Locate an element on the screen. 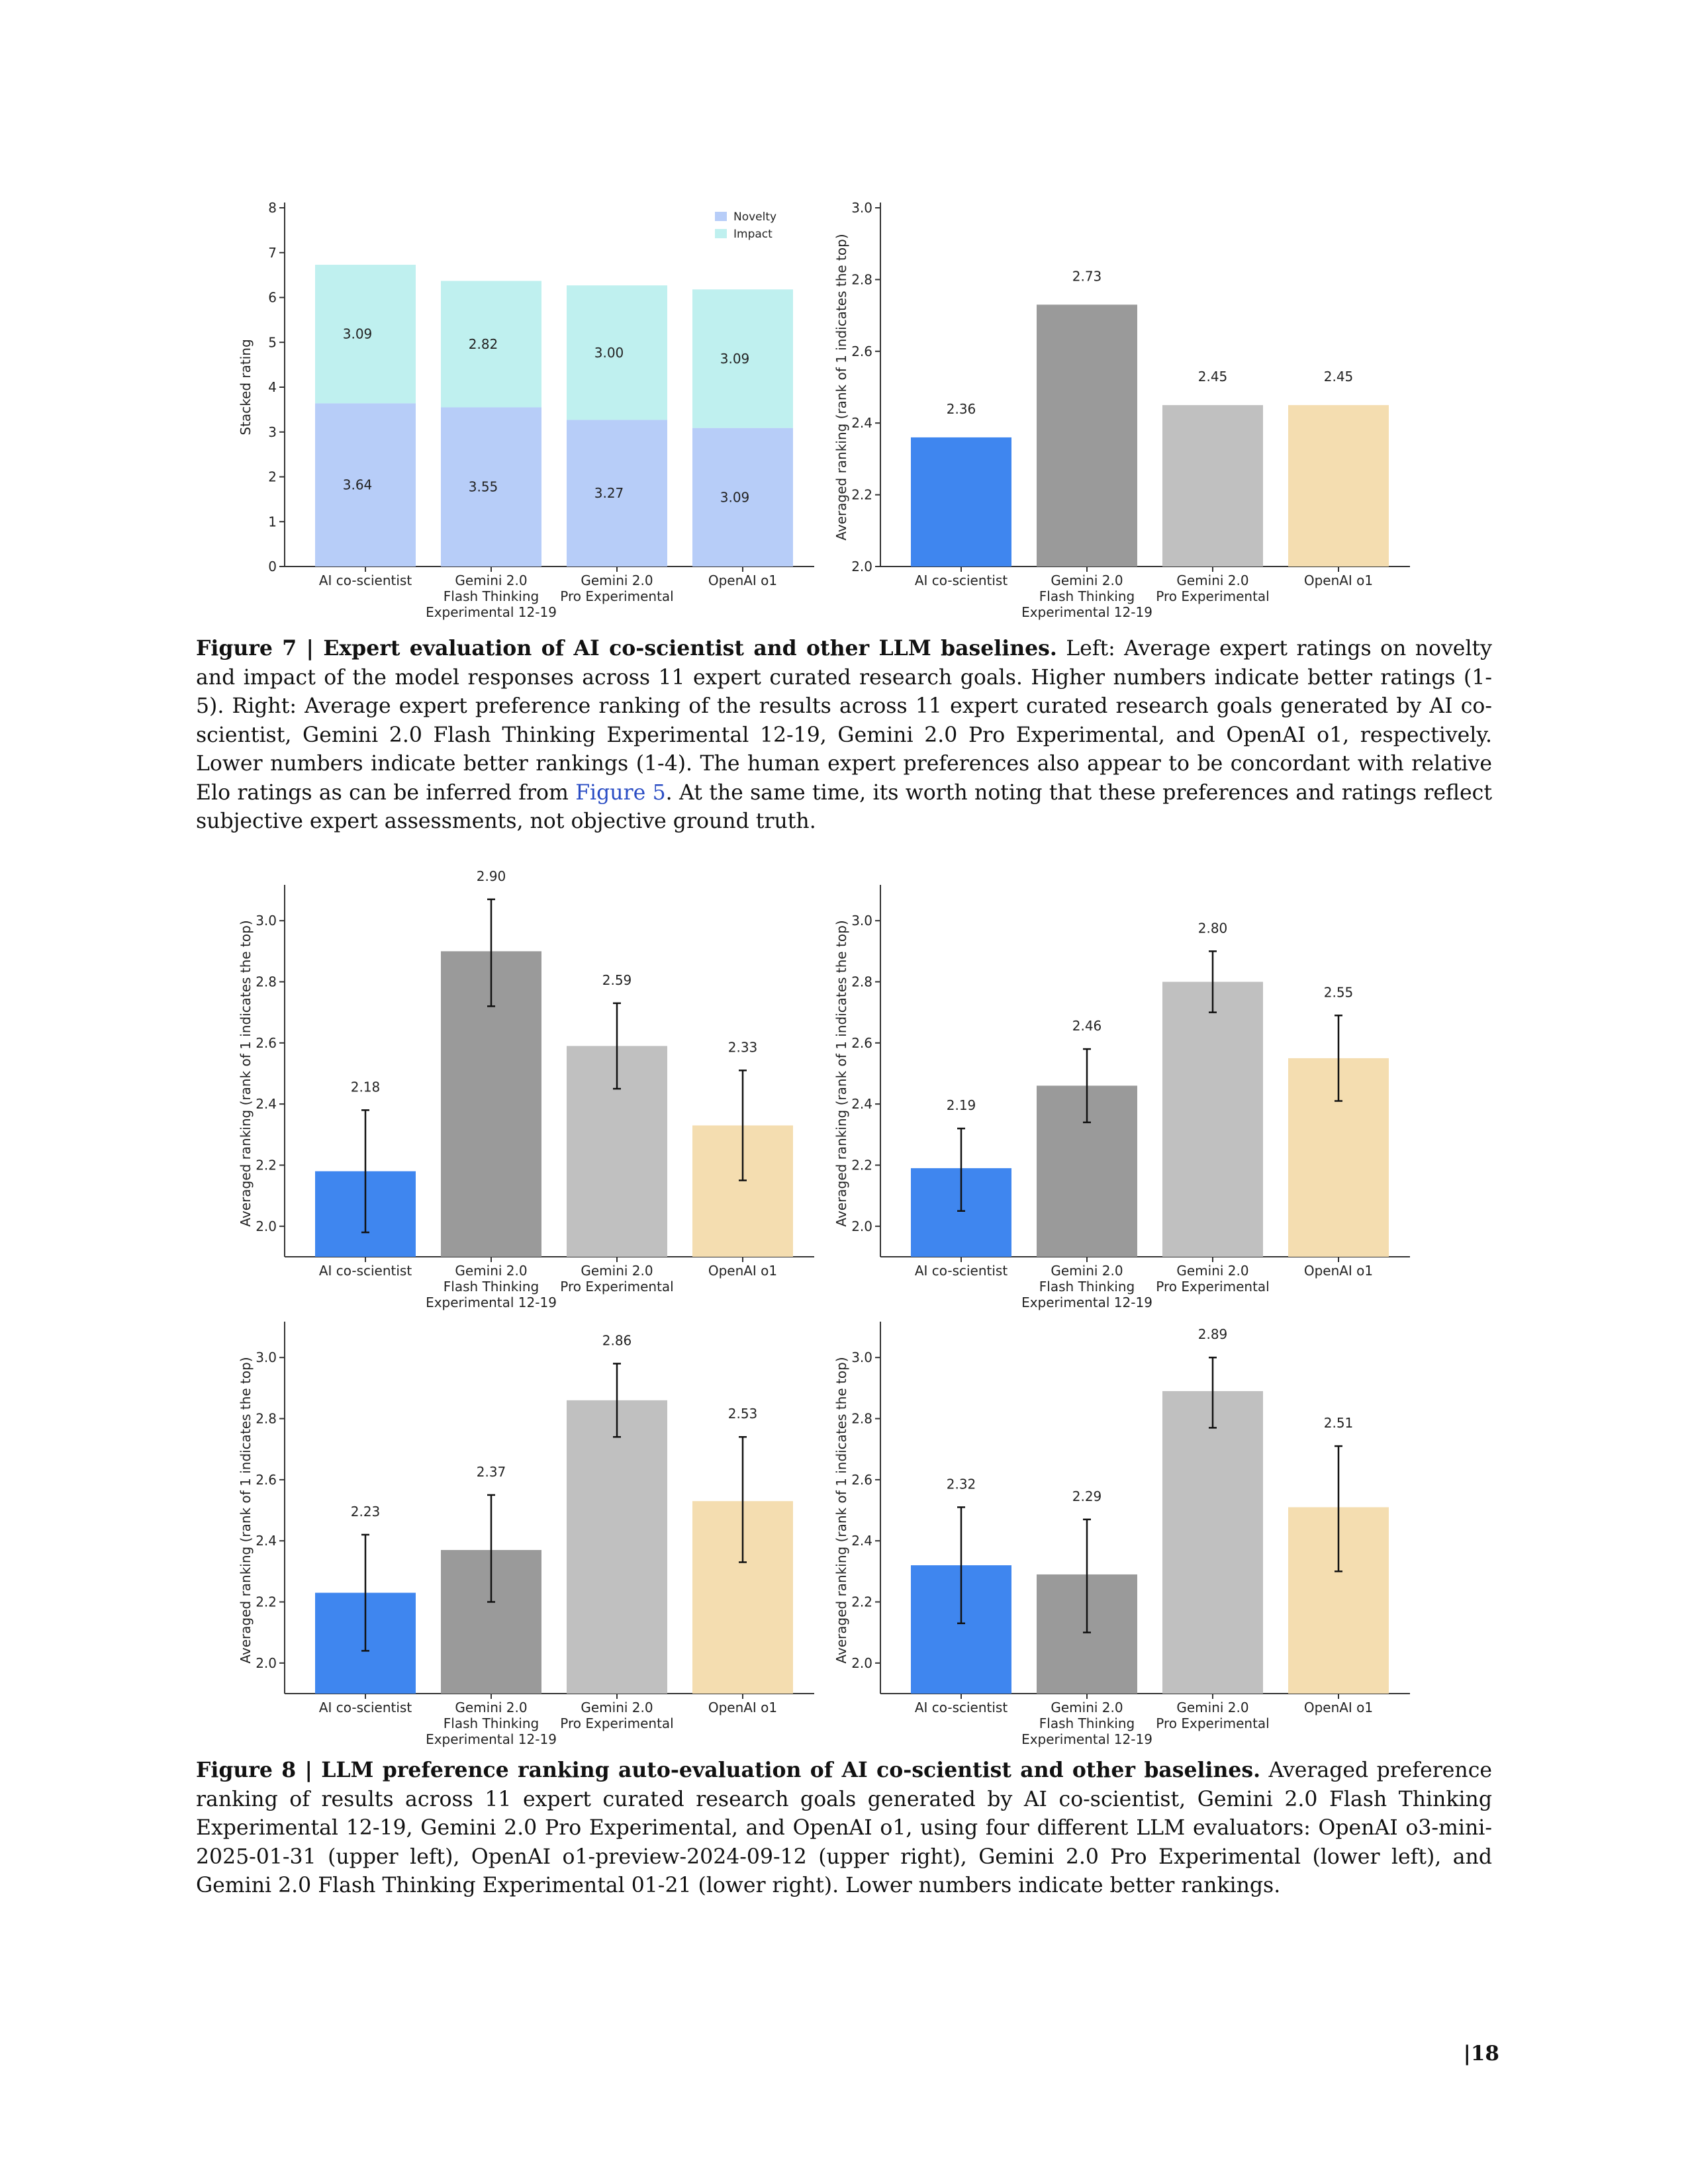 The image size is (1688, 2184). ranking-value-label: 2.86 is located at coordinates (617, 1340).